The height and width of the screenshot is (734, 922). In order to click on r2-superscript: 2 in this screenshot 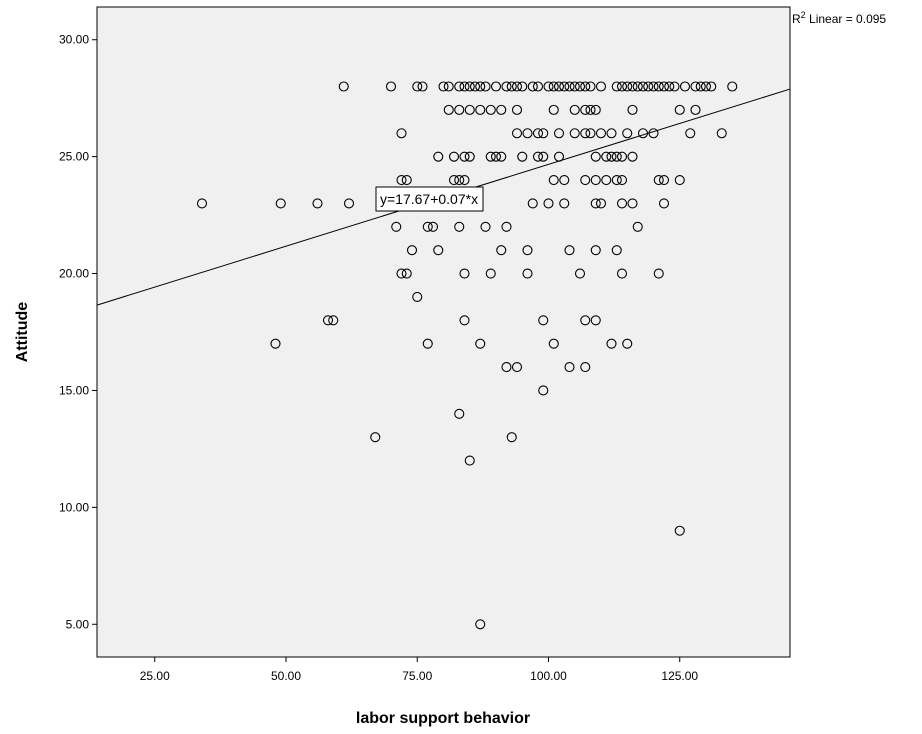, I will do `click(803, 15)`.